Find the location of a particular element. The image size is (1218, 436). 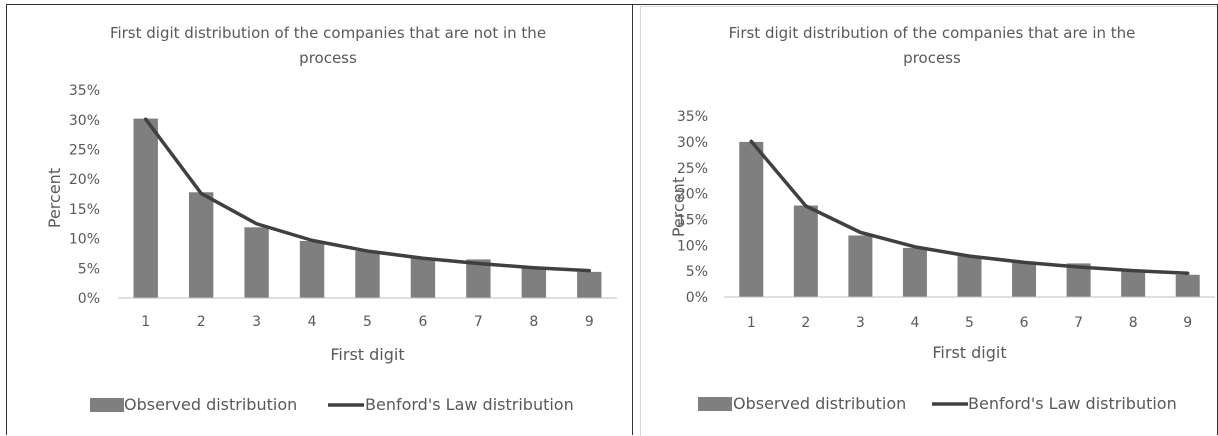

panel-divider is located at coordinates (632, 219).